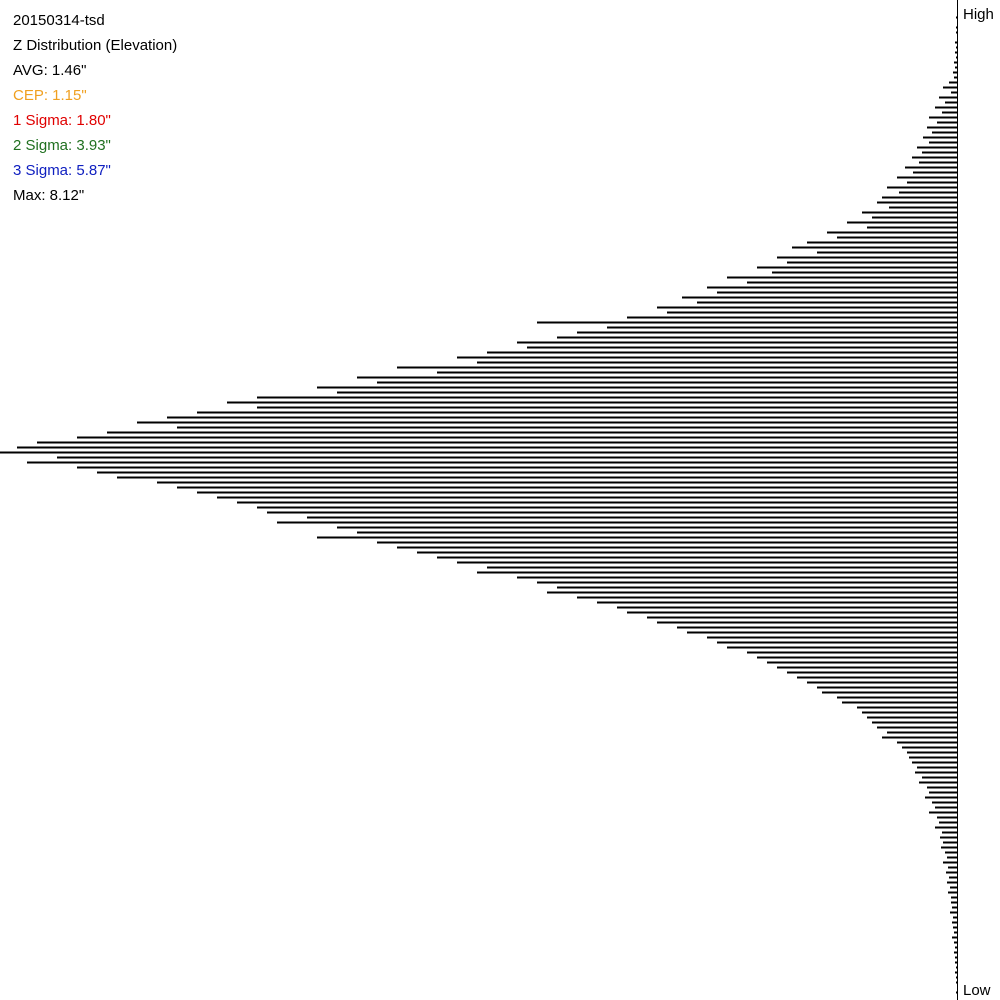 The height and width of the screenshot is (1000, 1000). I want to click on stat-label: 2 Sigma: 3.93", so click(62, 145).